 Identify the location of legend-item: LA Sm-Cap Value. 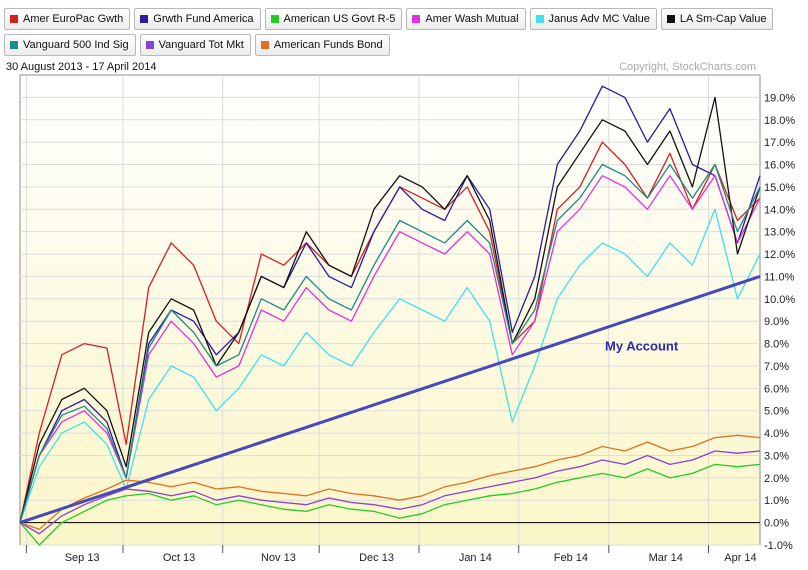
(717, 19).